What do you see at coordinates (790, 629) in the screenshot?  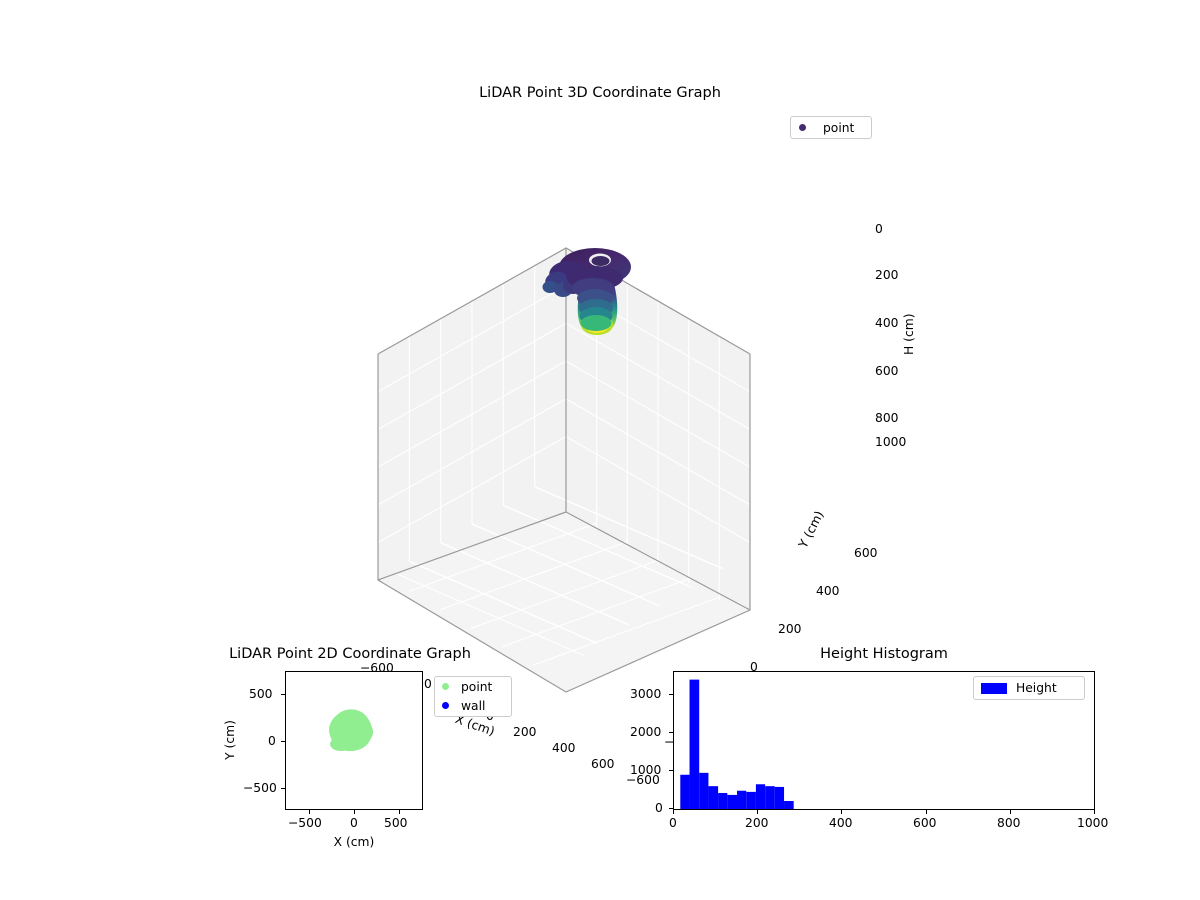 I see `plot3d-ytick-4: 200` at bounding box center [790, 629].